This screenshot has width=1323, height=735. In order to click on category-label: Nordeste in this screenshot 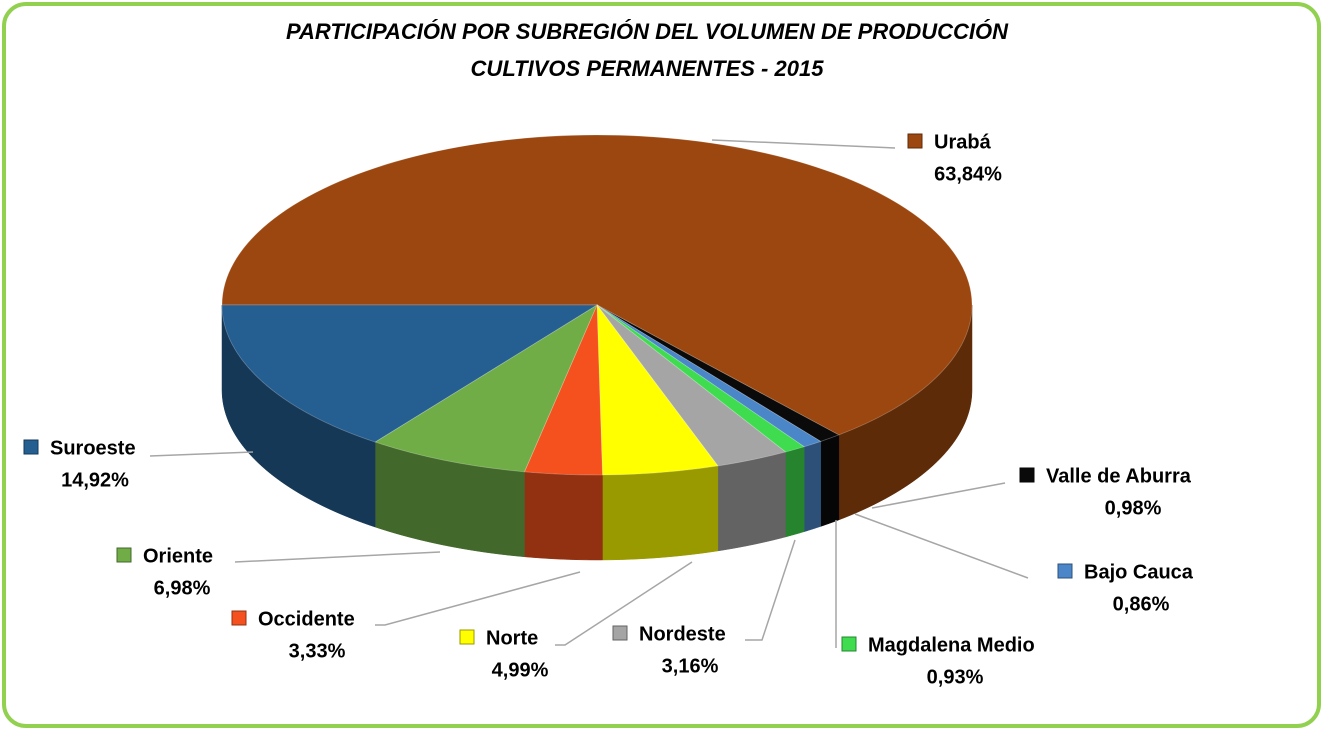, I will do `click(682, 634)`.